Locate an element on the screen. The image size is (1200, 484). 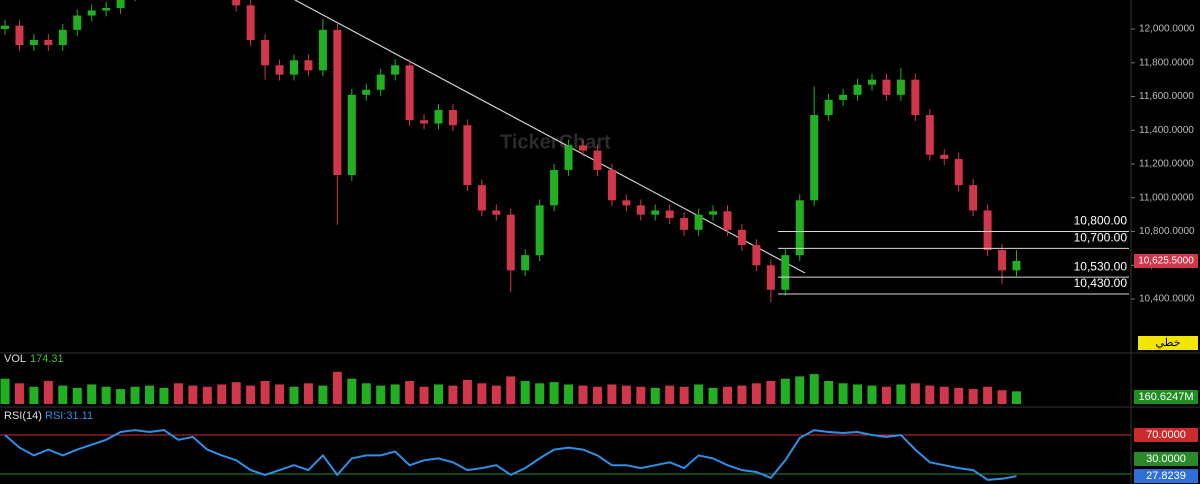
badge: خطي is located at coordinates (1168, 343).